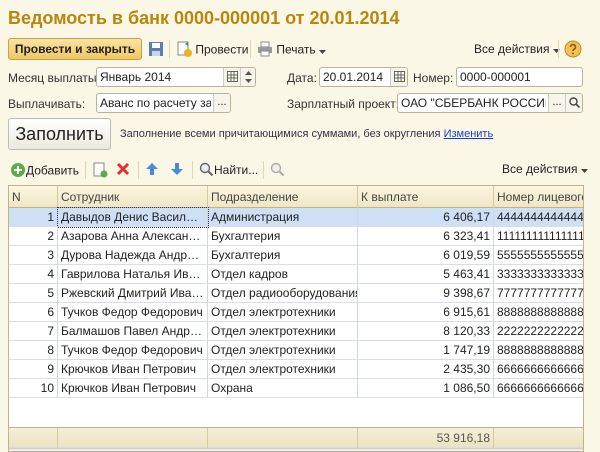 The height and width of the screenshot is (452, 600). What do you see at coordinates (133, 217) in the screenshot?
I see `column-employee-cell: Давыдов Денис Васильевич` at bounding box center [133, 217].